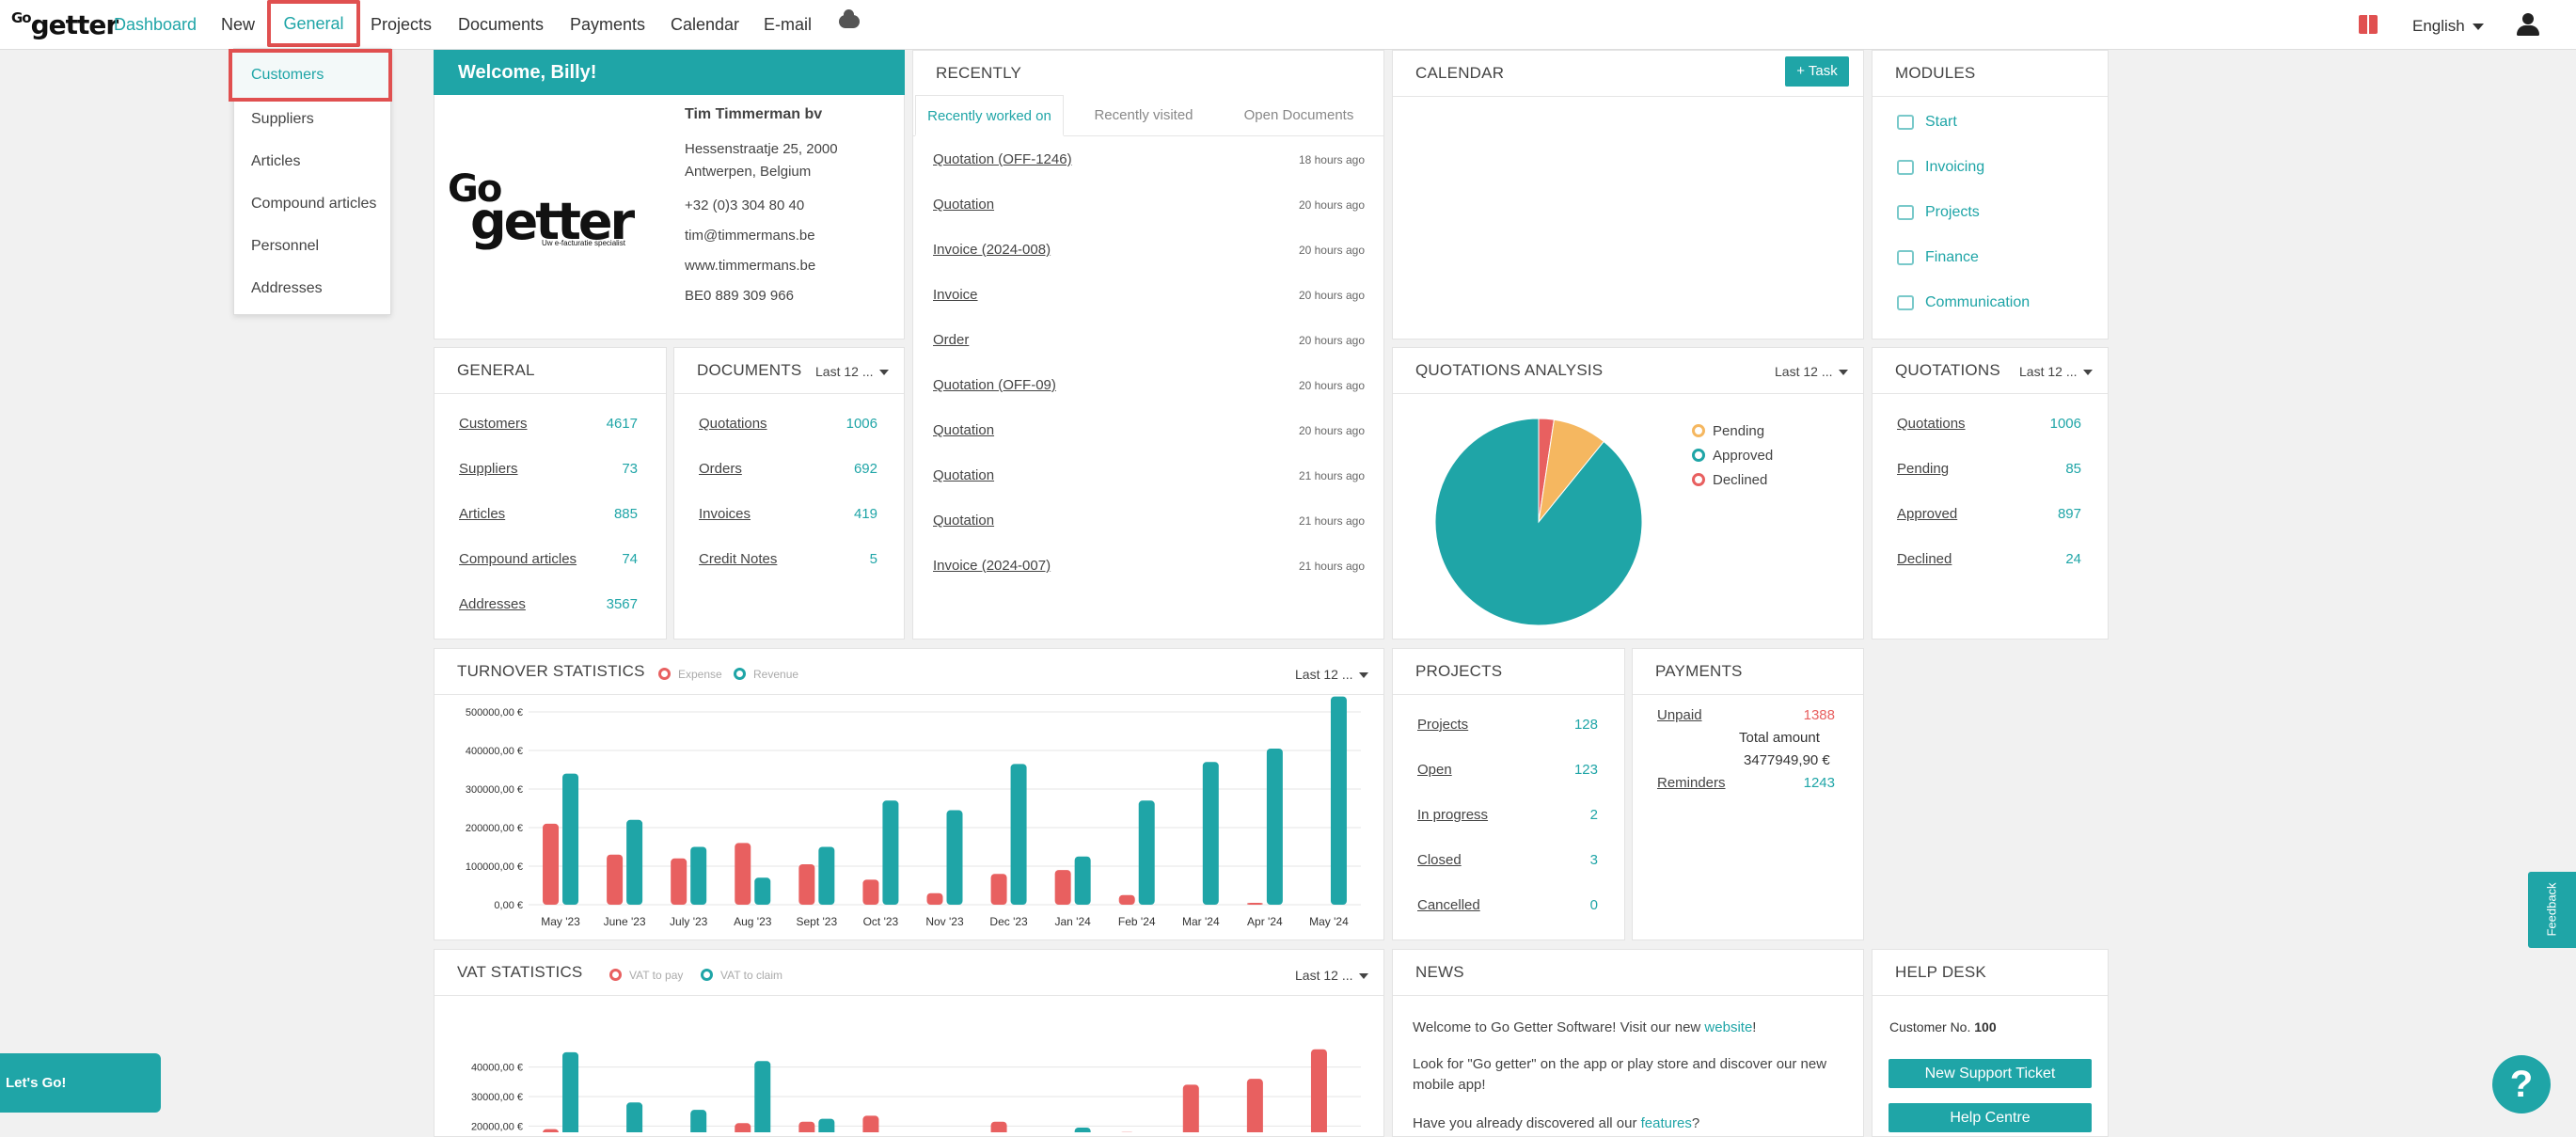  What do you see at coordinates (733, 424) in the screenshot?
I see `documents-row-label: Quotations` at bounding box center [733, 424].